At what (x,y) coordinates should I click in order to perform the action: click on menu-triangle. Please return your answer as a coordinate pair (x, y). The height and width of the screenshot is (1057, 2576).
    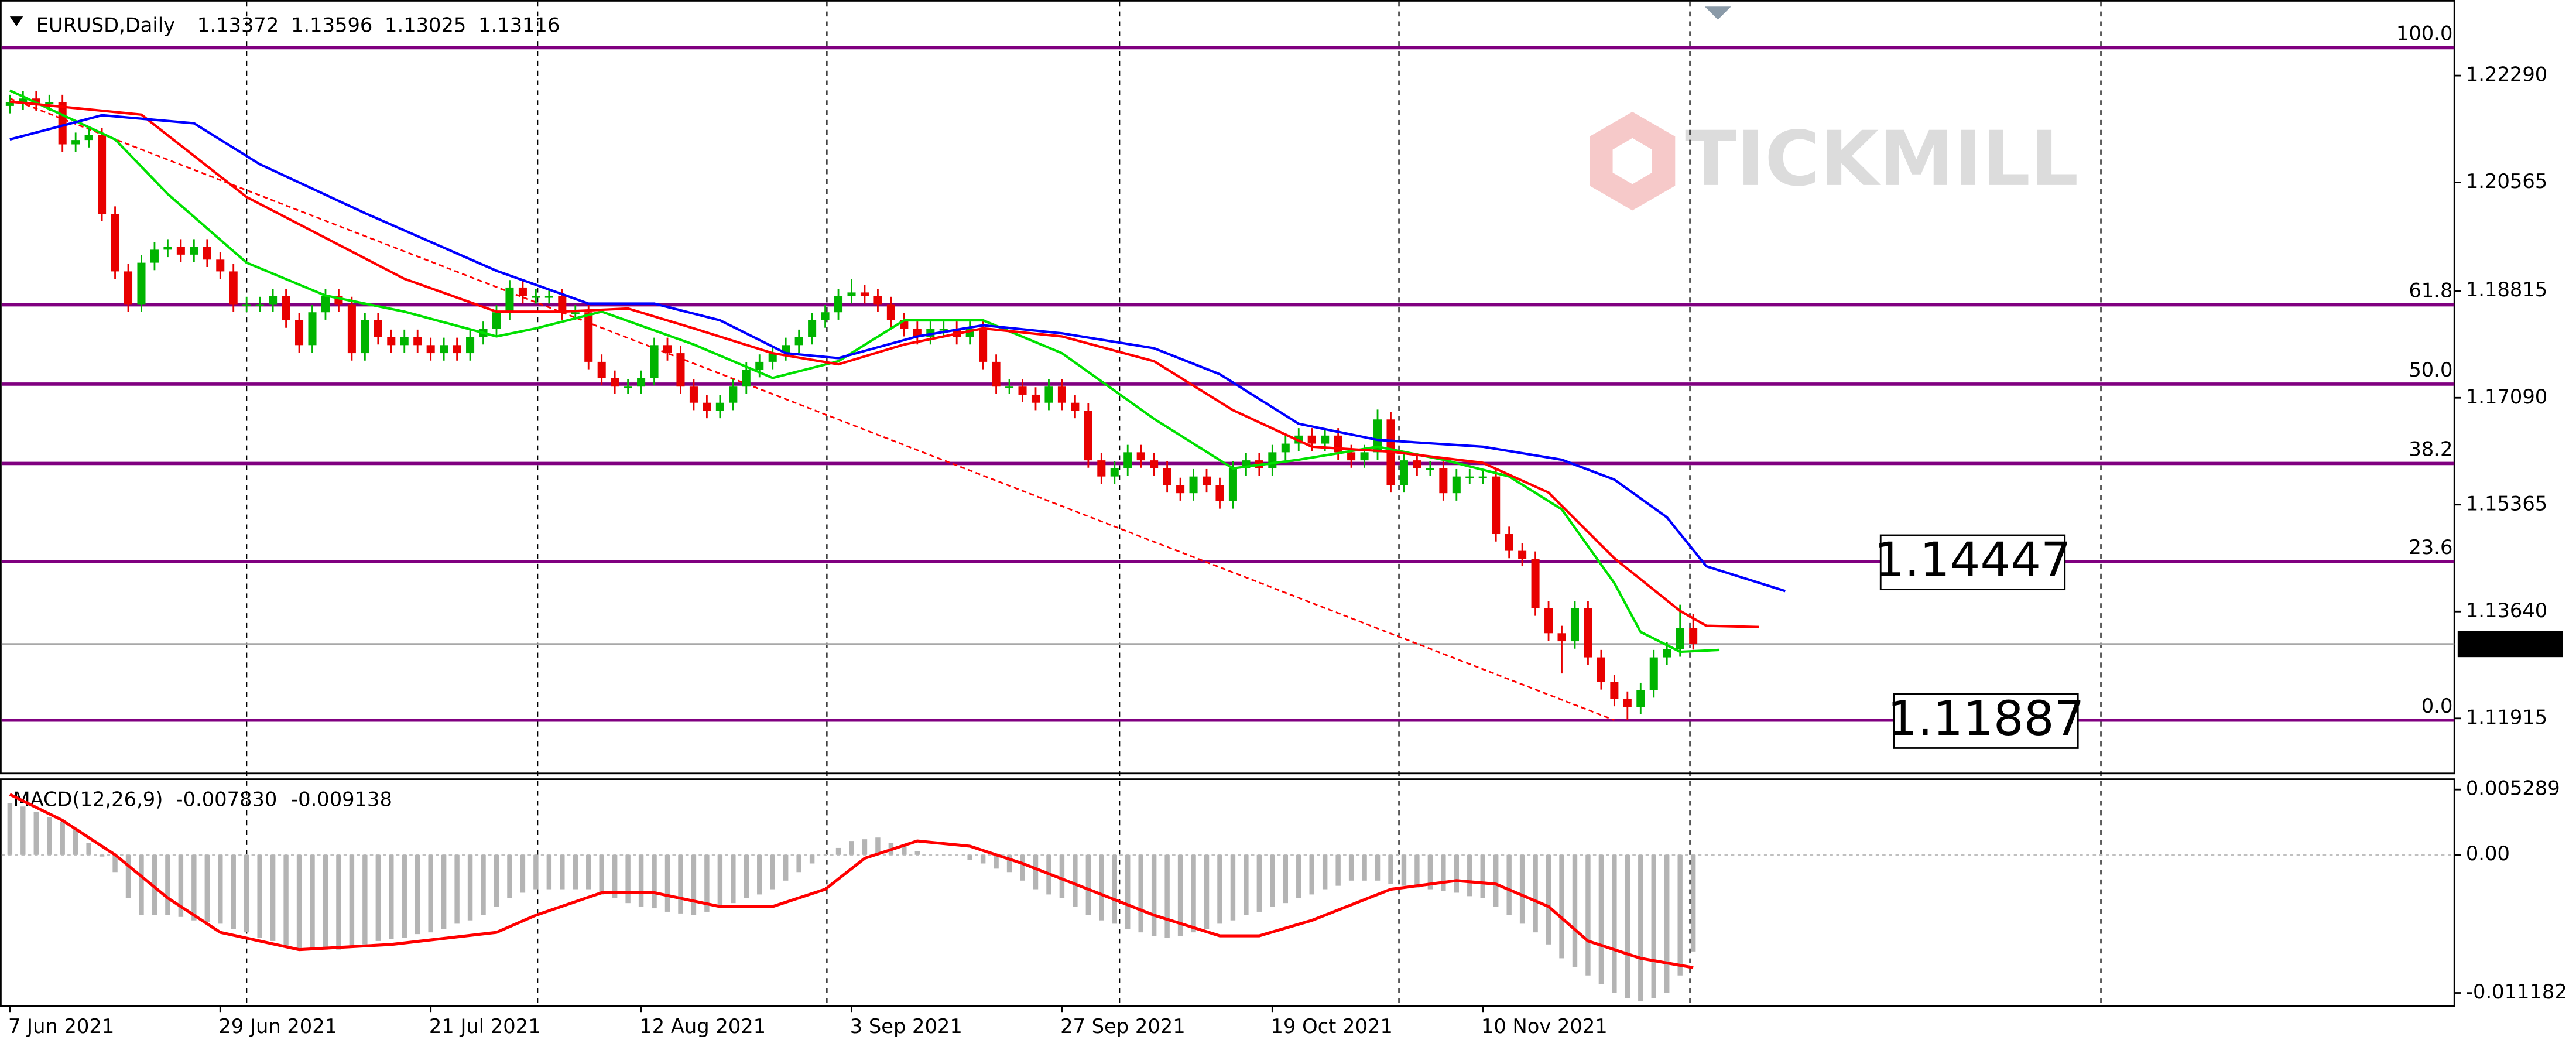
    Looking at the image, I should click on (16, 21).